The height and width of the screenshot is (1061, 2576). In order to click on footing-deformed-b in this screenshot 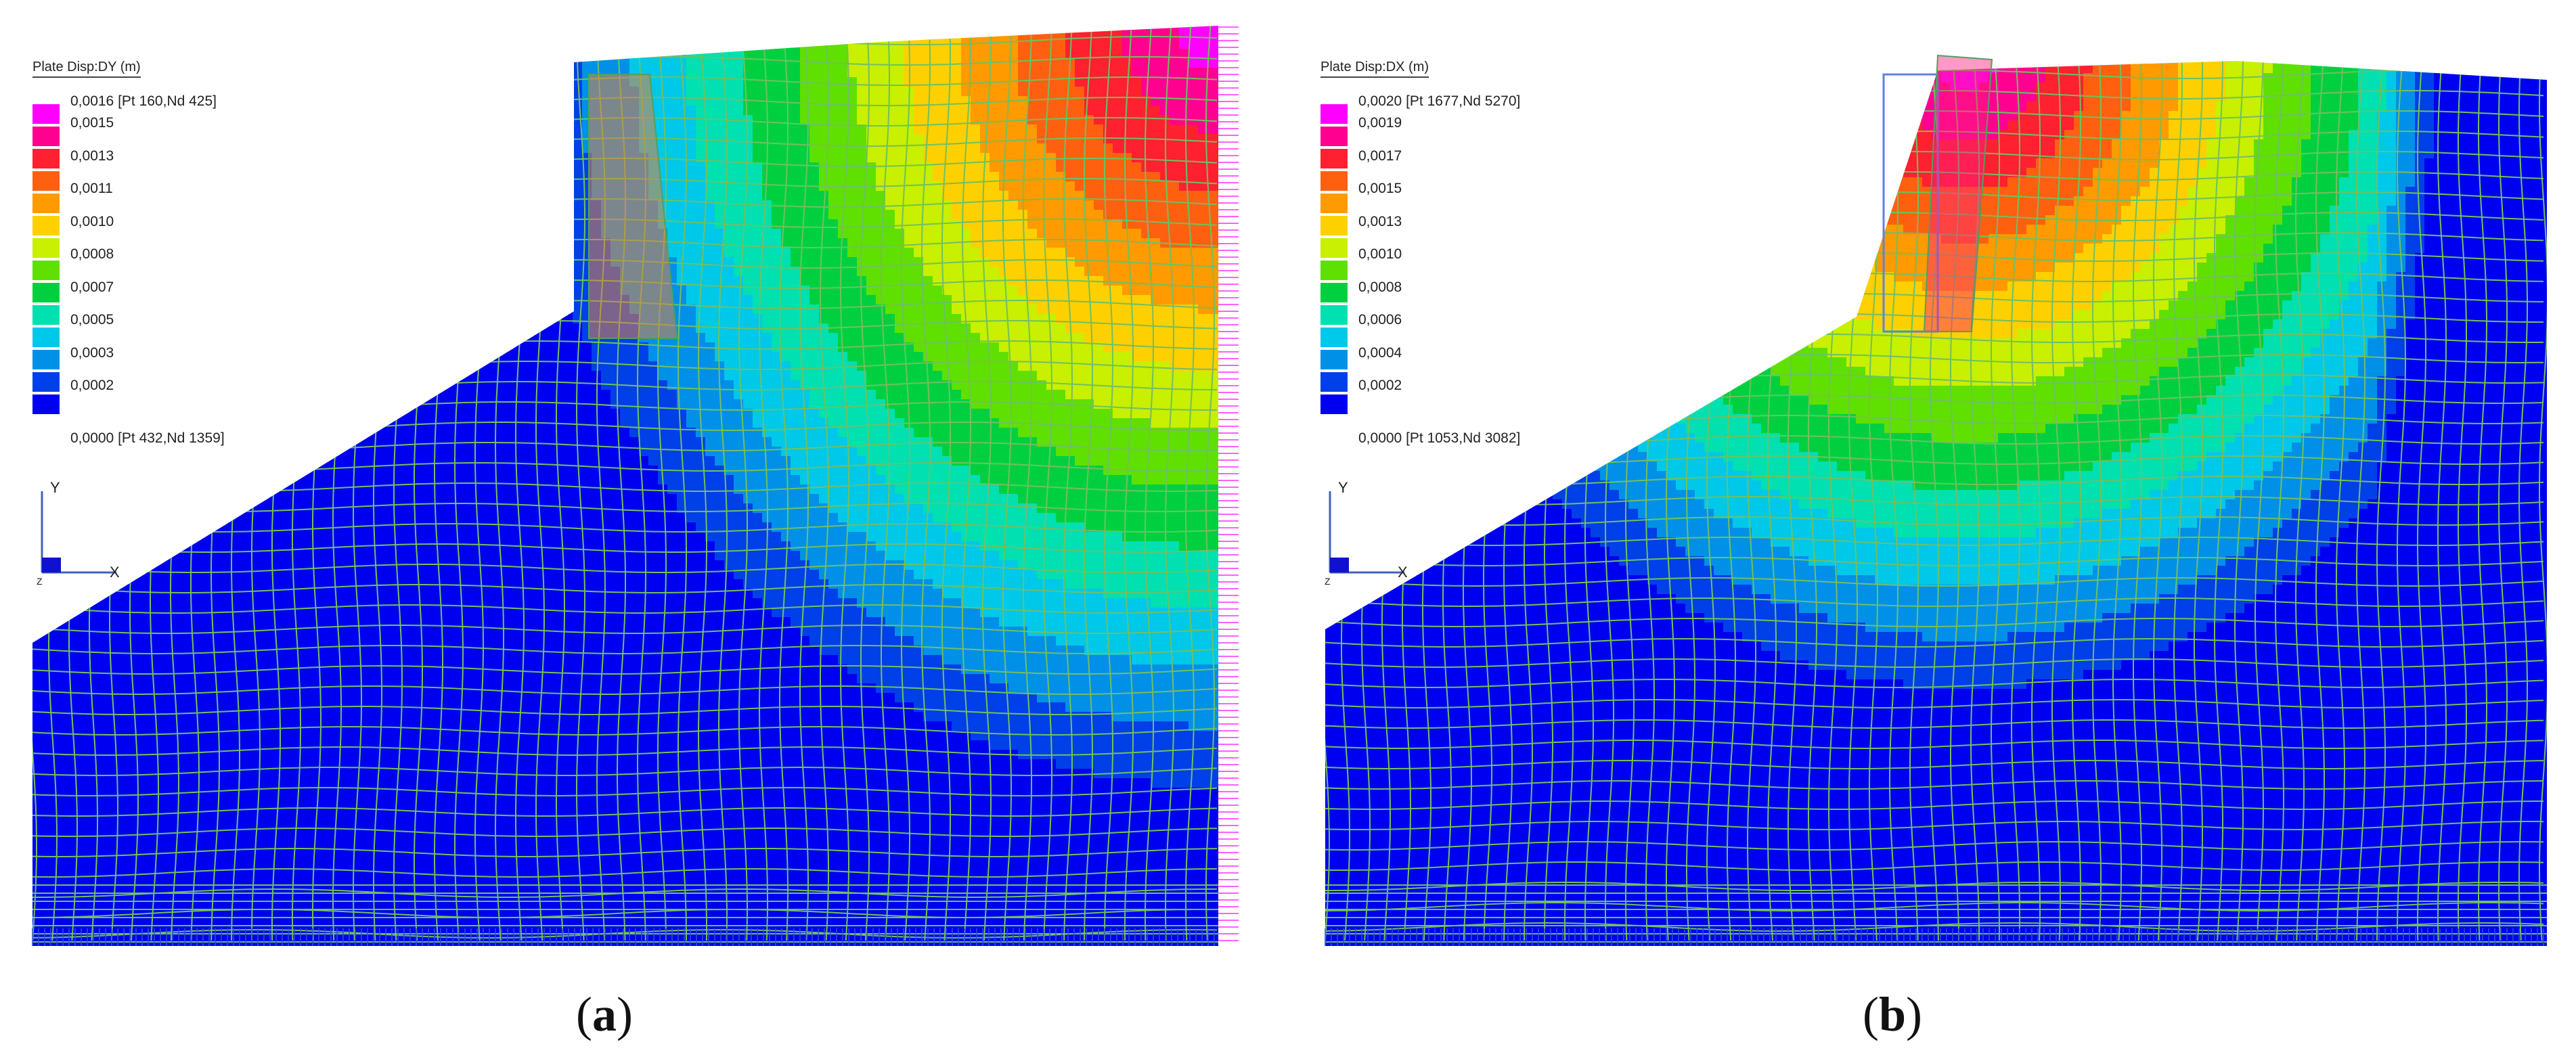, I will do `click(1958, 193)`.